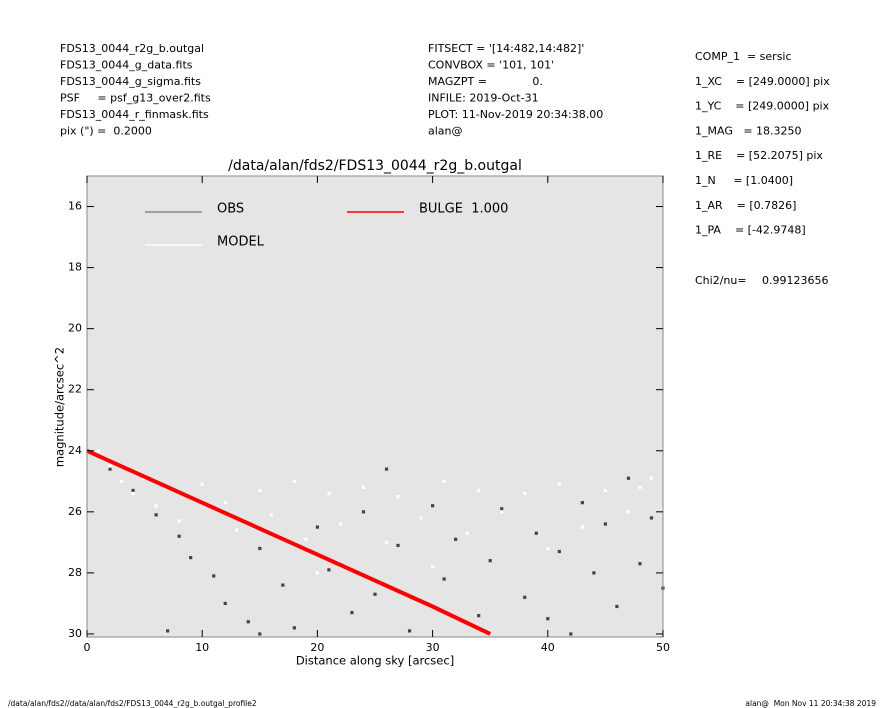 The height and width of the screenshot is (708, 885). Describe the element at coordinates (762, 106) in the screenshot. I see `fit-parameter: 1_YC = [249.0000] pix` at that location.